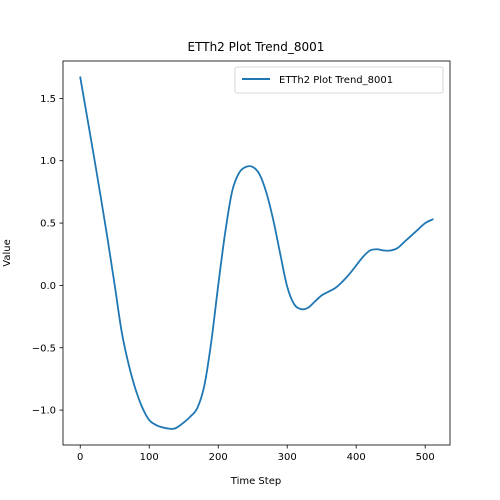 The height and width of the screenshot is (500, 500). Describe the element at coordinates (149, 457) in the screenshot. I see `x-tick-label: 100` at that location.